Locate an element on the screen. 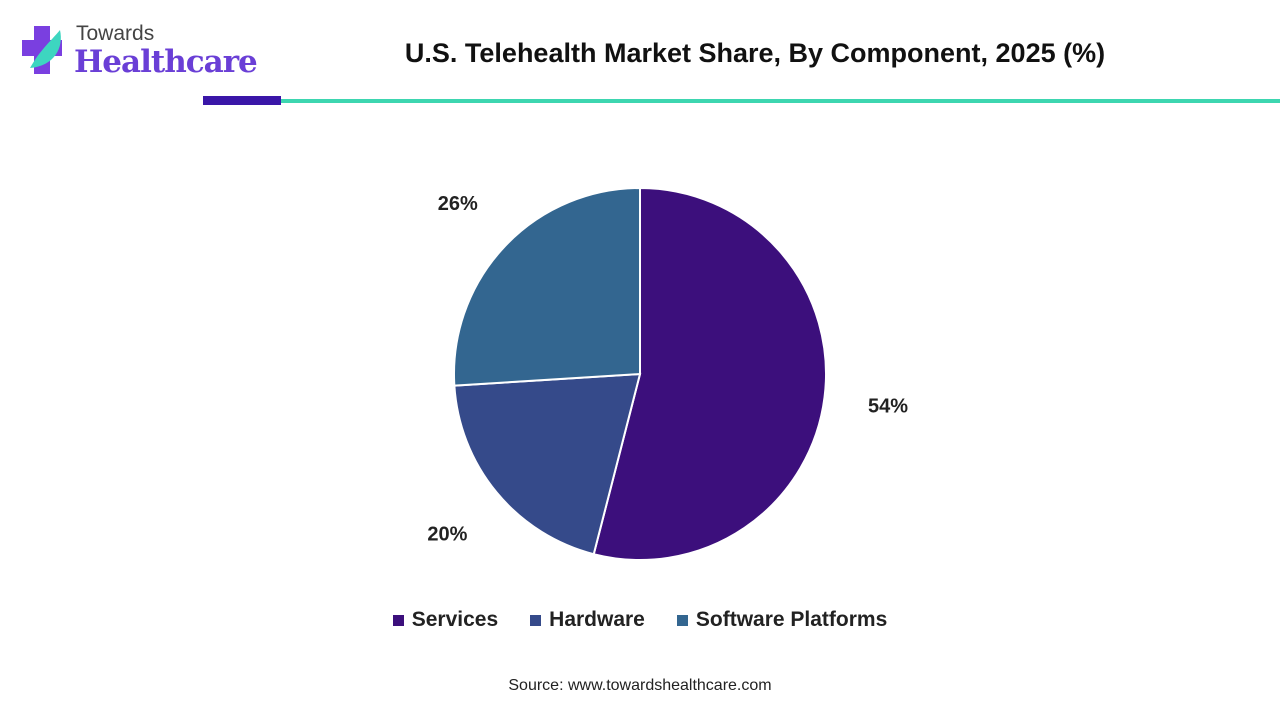  pie-slice-hardware is located at coordinates (547, 464).